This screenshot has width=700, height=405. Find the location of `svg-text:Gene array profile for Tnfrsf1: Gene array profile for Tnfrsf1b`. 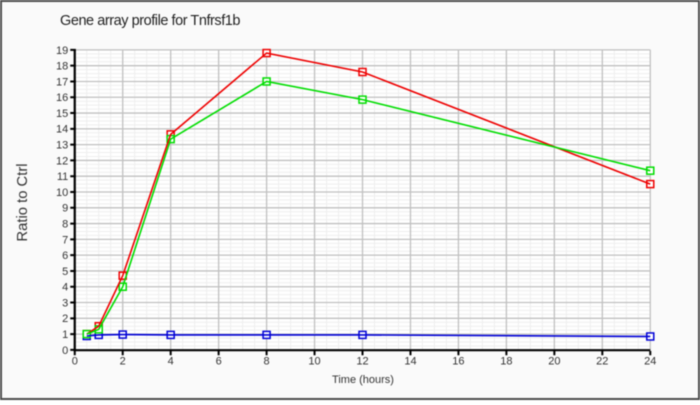

svg-text:Gene array profile for Tnfrsf1: Gene array profile for Tnfrsf1b is located at coordinates (150, 21).